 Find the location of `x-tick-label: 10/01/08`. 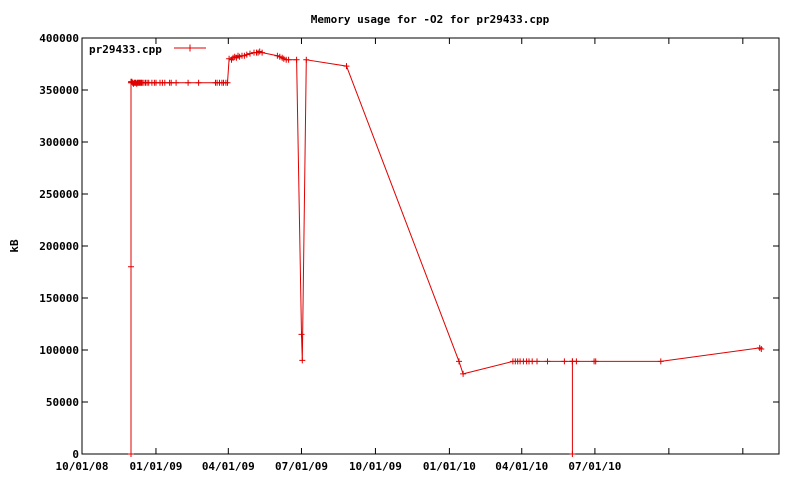

x-tick-label: 10/01/08 is located at coordinates (82, 466).